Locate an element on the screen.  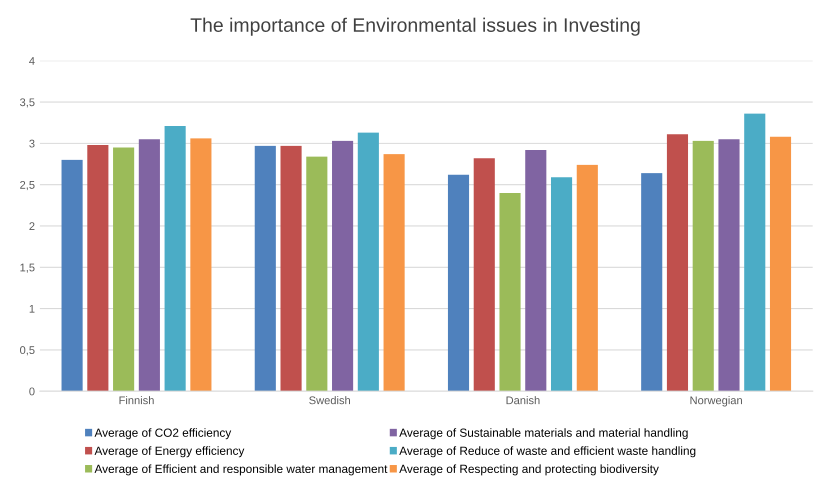
x-tick-label: Norwegian is located at coordinates (716, 401).